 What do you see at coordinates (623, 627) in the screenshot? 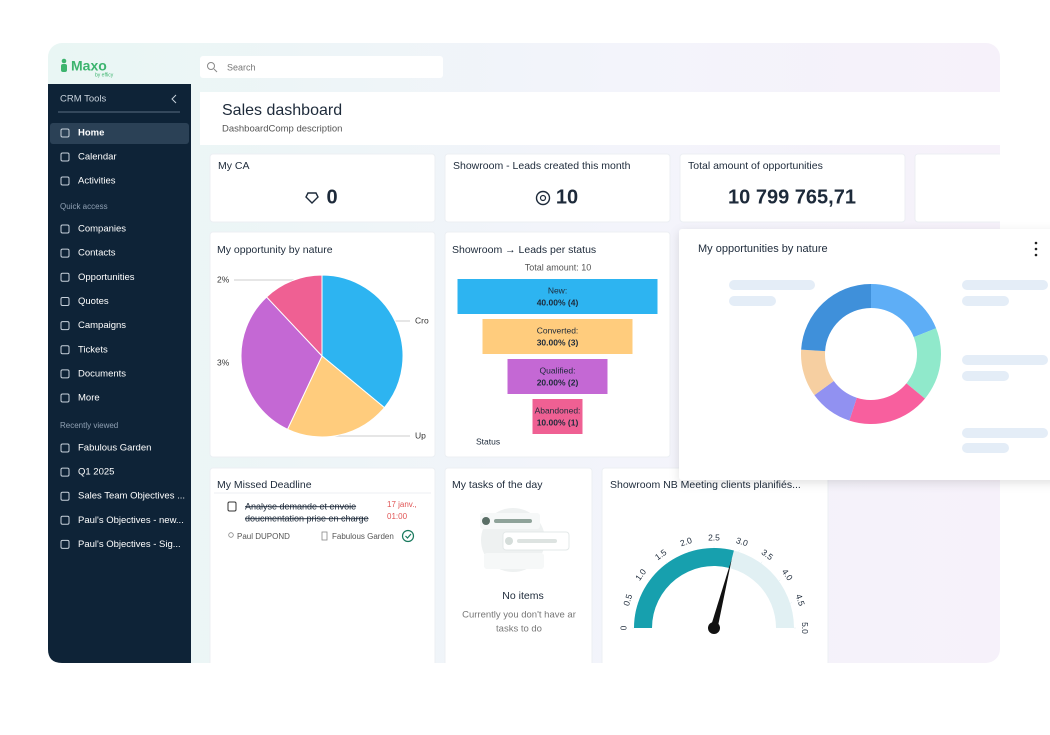
I see `gauge-tick-label: 0` at bounding box center [623, 627].